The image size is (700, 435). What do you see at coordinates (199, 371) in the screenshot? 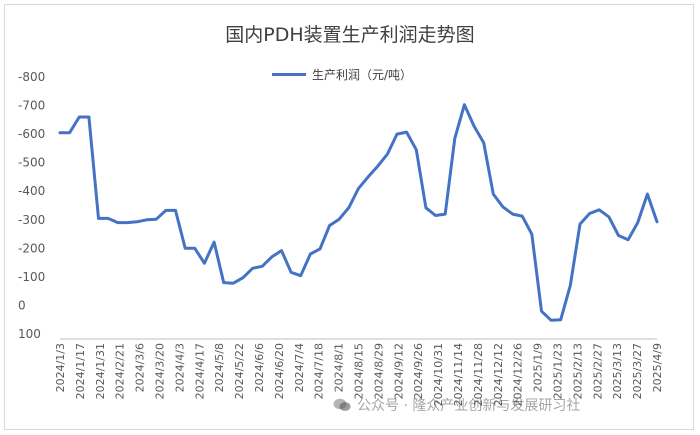
I see `x-tick-label: 2024/4/17` at bounding box center [199, 371].